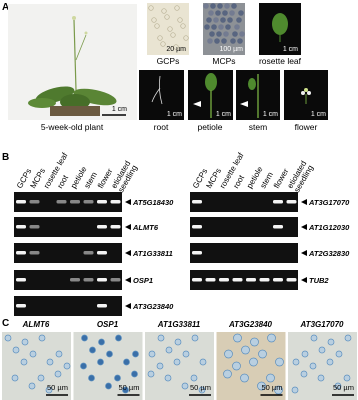 The image size is (358, 400). I want to click on caption: MCPs, so click(223, 61).